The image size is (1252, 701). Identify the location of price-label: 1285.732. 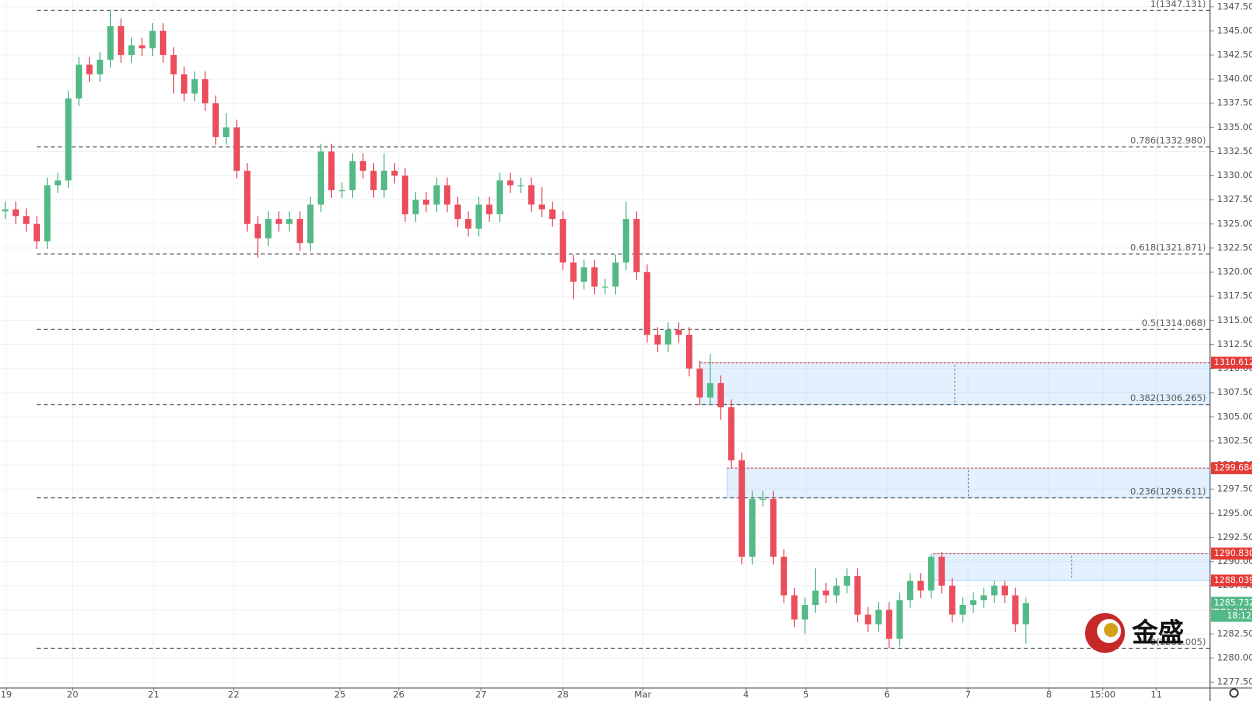
(1233, 603).